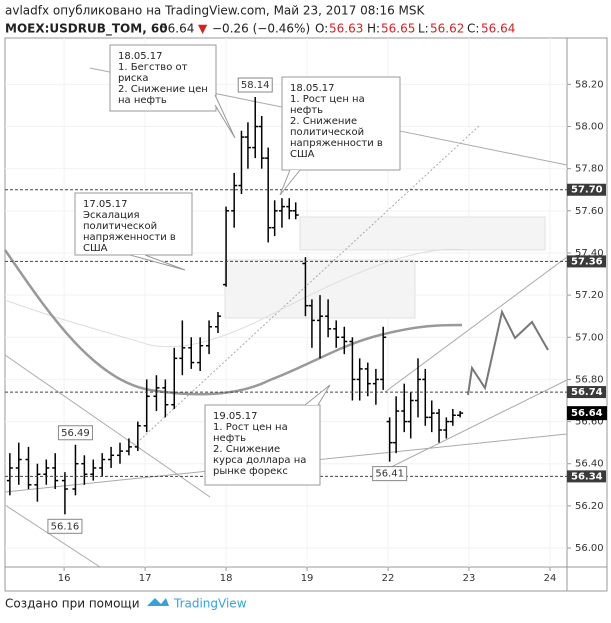 This screenshot has width=611, height=623. What do you see at coordinates (398, 29) in the screenshot?
I see `header-h: 56.65` at bounding box center [398, 29].